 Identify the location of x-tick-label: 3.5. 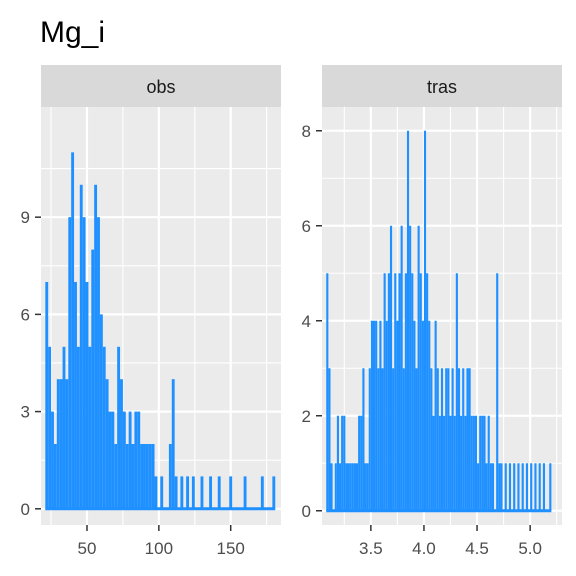
(371, 548).